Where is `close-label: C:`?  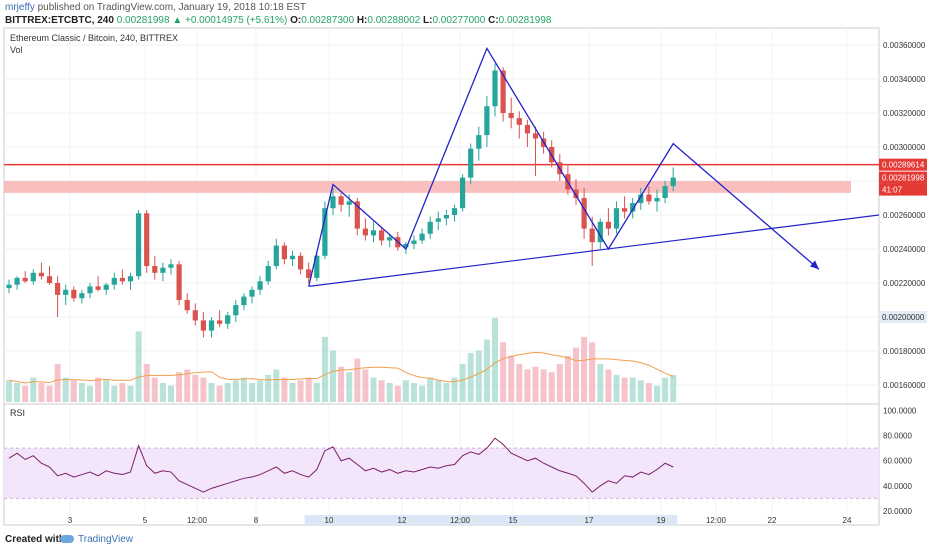 close-label: C: is located at coordinates (493, 20).